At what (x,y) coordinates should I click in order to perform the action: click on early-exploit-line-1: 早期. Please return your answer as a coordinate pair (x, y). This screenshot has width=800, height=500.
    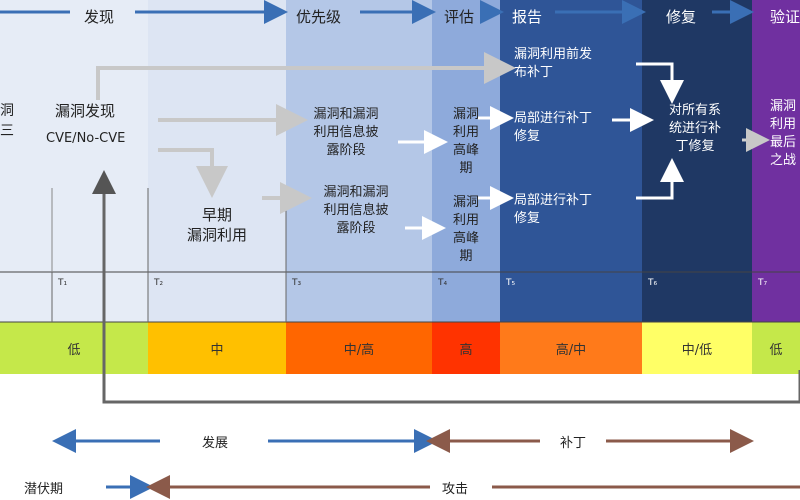
    Looking at the image, I should click on (216, 215).